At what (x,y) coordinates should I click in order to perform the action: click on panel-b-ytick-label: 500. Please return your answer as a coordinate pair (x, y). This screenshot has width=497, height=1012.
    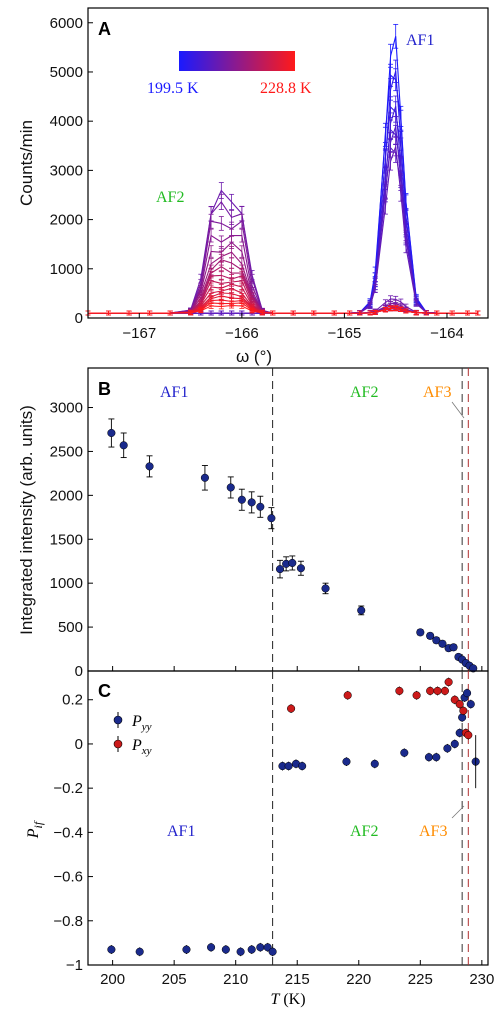
    Looking at the image, I should click on (70, 627).